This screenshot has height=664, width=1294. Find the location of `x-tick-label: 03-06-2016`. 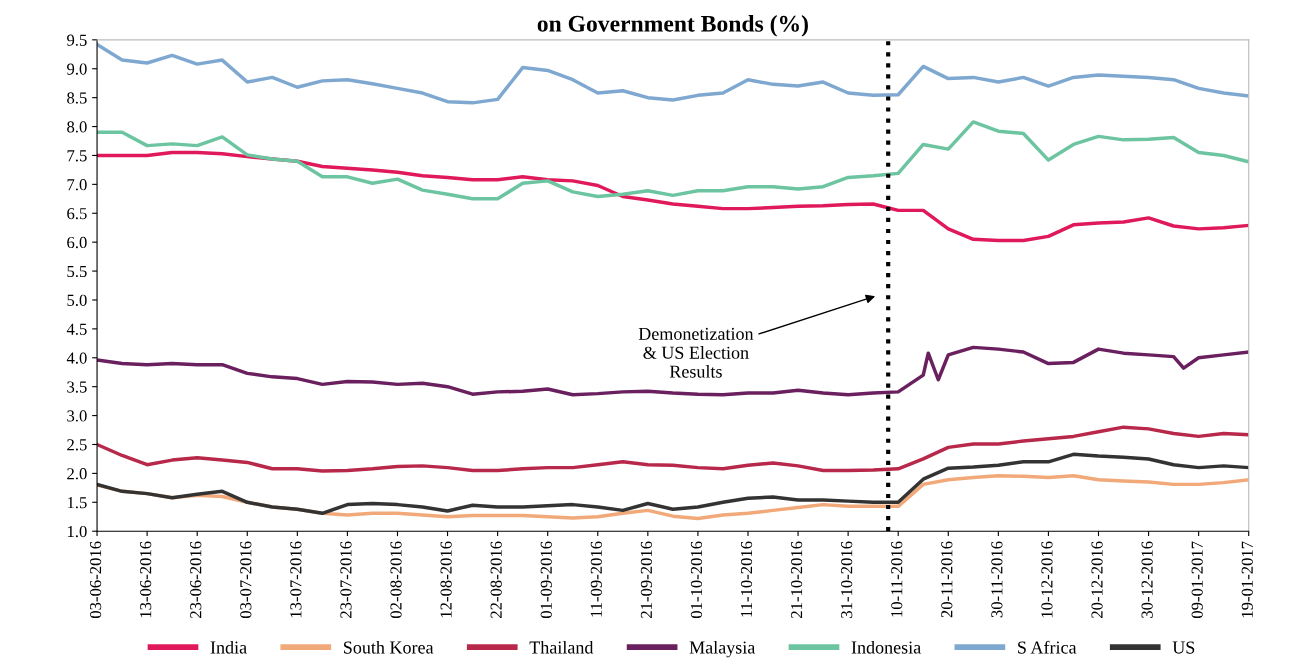

x-tick-label: 03-06-2016 is located at coordinates (95, 580).